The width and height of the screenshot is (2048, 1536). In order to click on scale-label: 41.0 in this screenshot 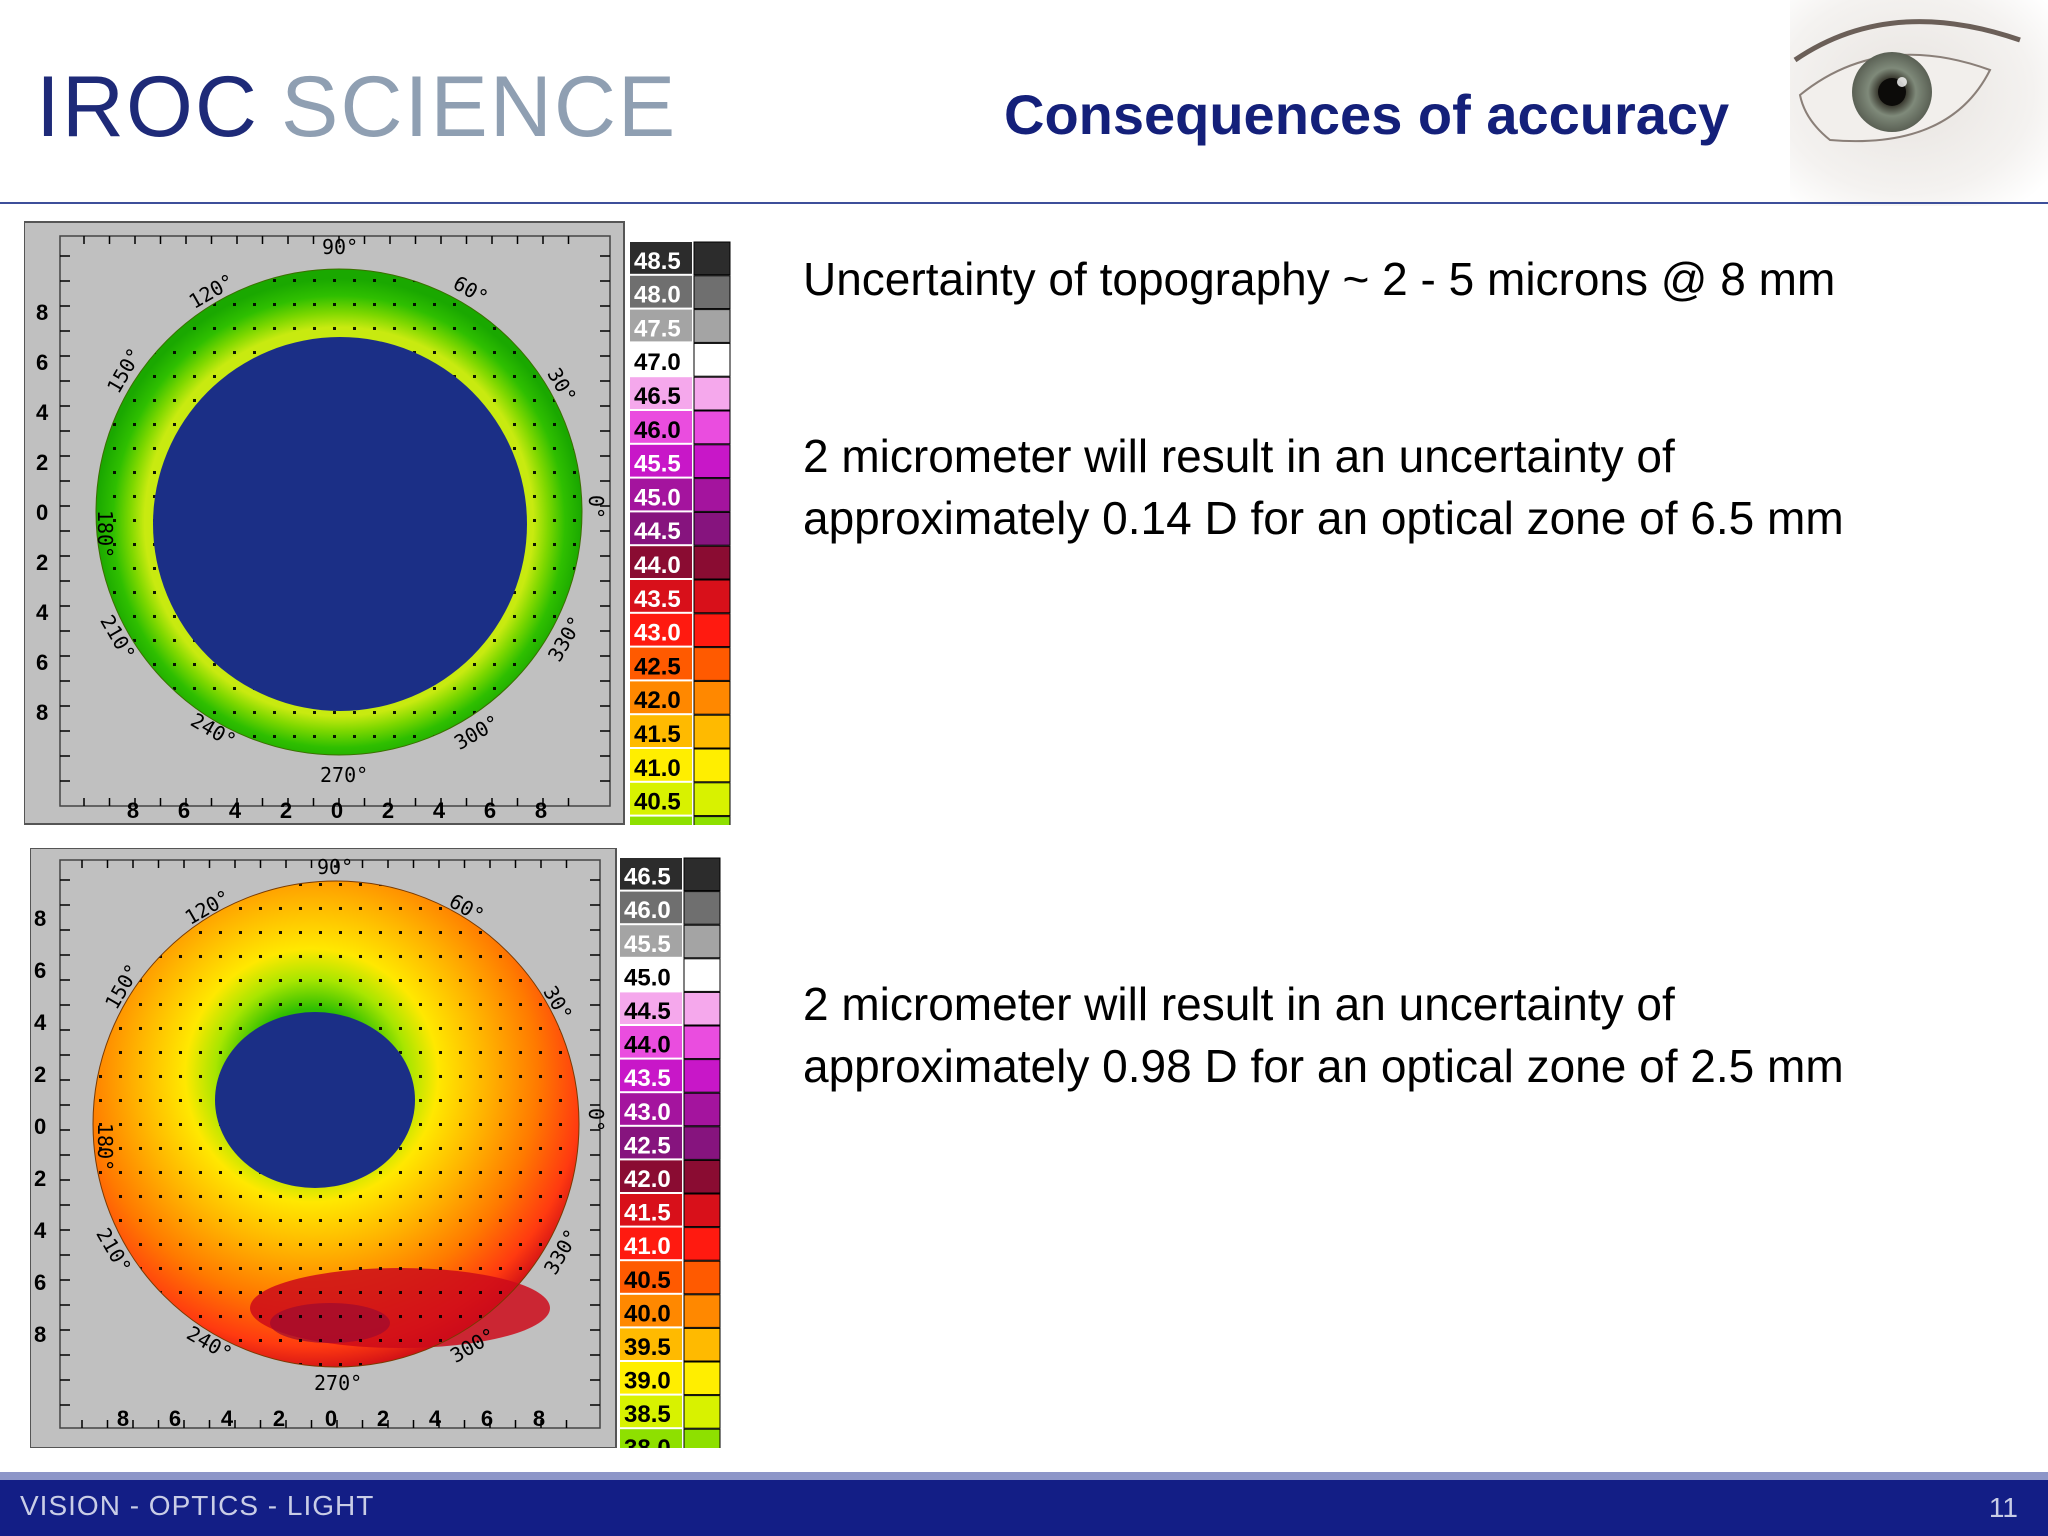, I will do `click(647, 1246)`.